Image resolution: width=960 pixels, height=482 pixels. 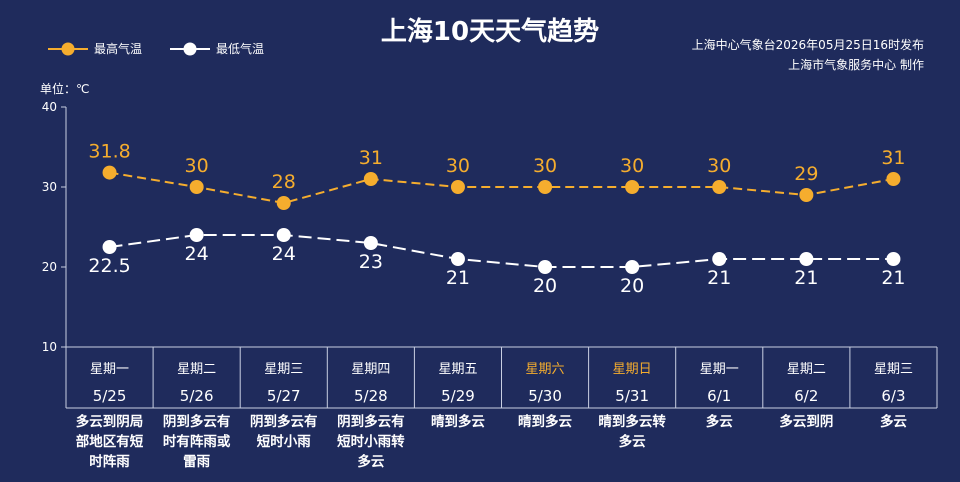 I want to click on unit-label: 单位：℃, so click(x=64, y=88).